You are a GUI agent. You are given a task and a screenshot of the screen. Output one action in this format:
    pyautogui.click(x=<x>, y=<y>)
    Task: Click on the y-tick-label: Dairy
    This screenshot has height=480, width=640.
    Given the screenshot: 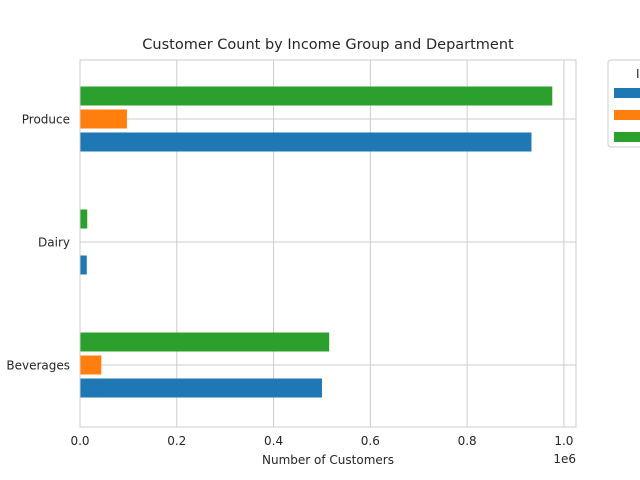 What is the action you would take?
    pyautogui.click(x=54, y=243)
    